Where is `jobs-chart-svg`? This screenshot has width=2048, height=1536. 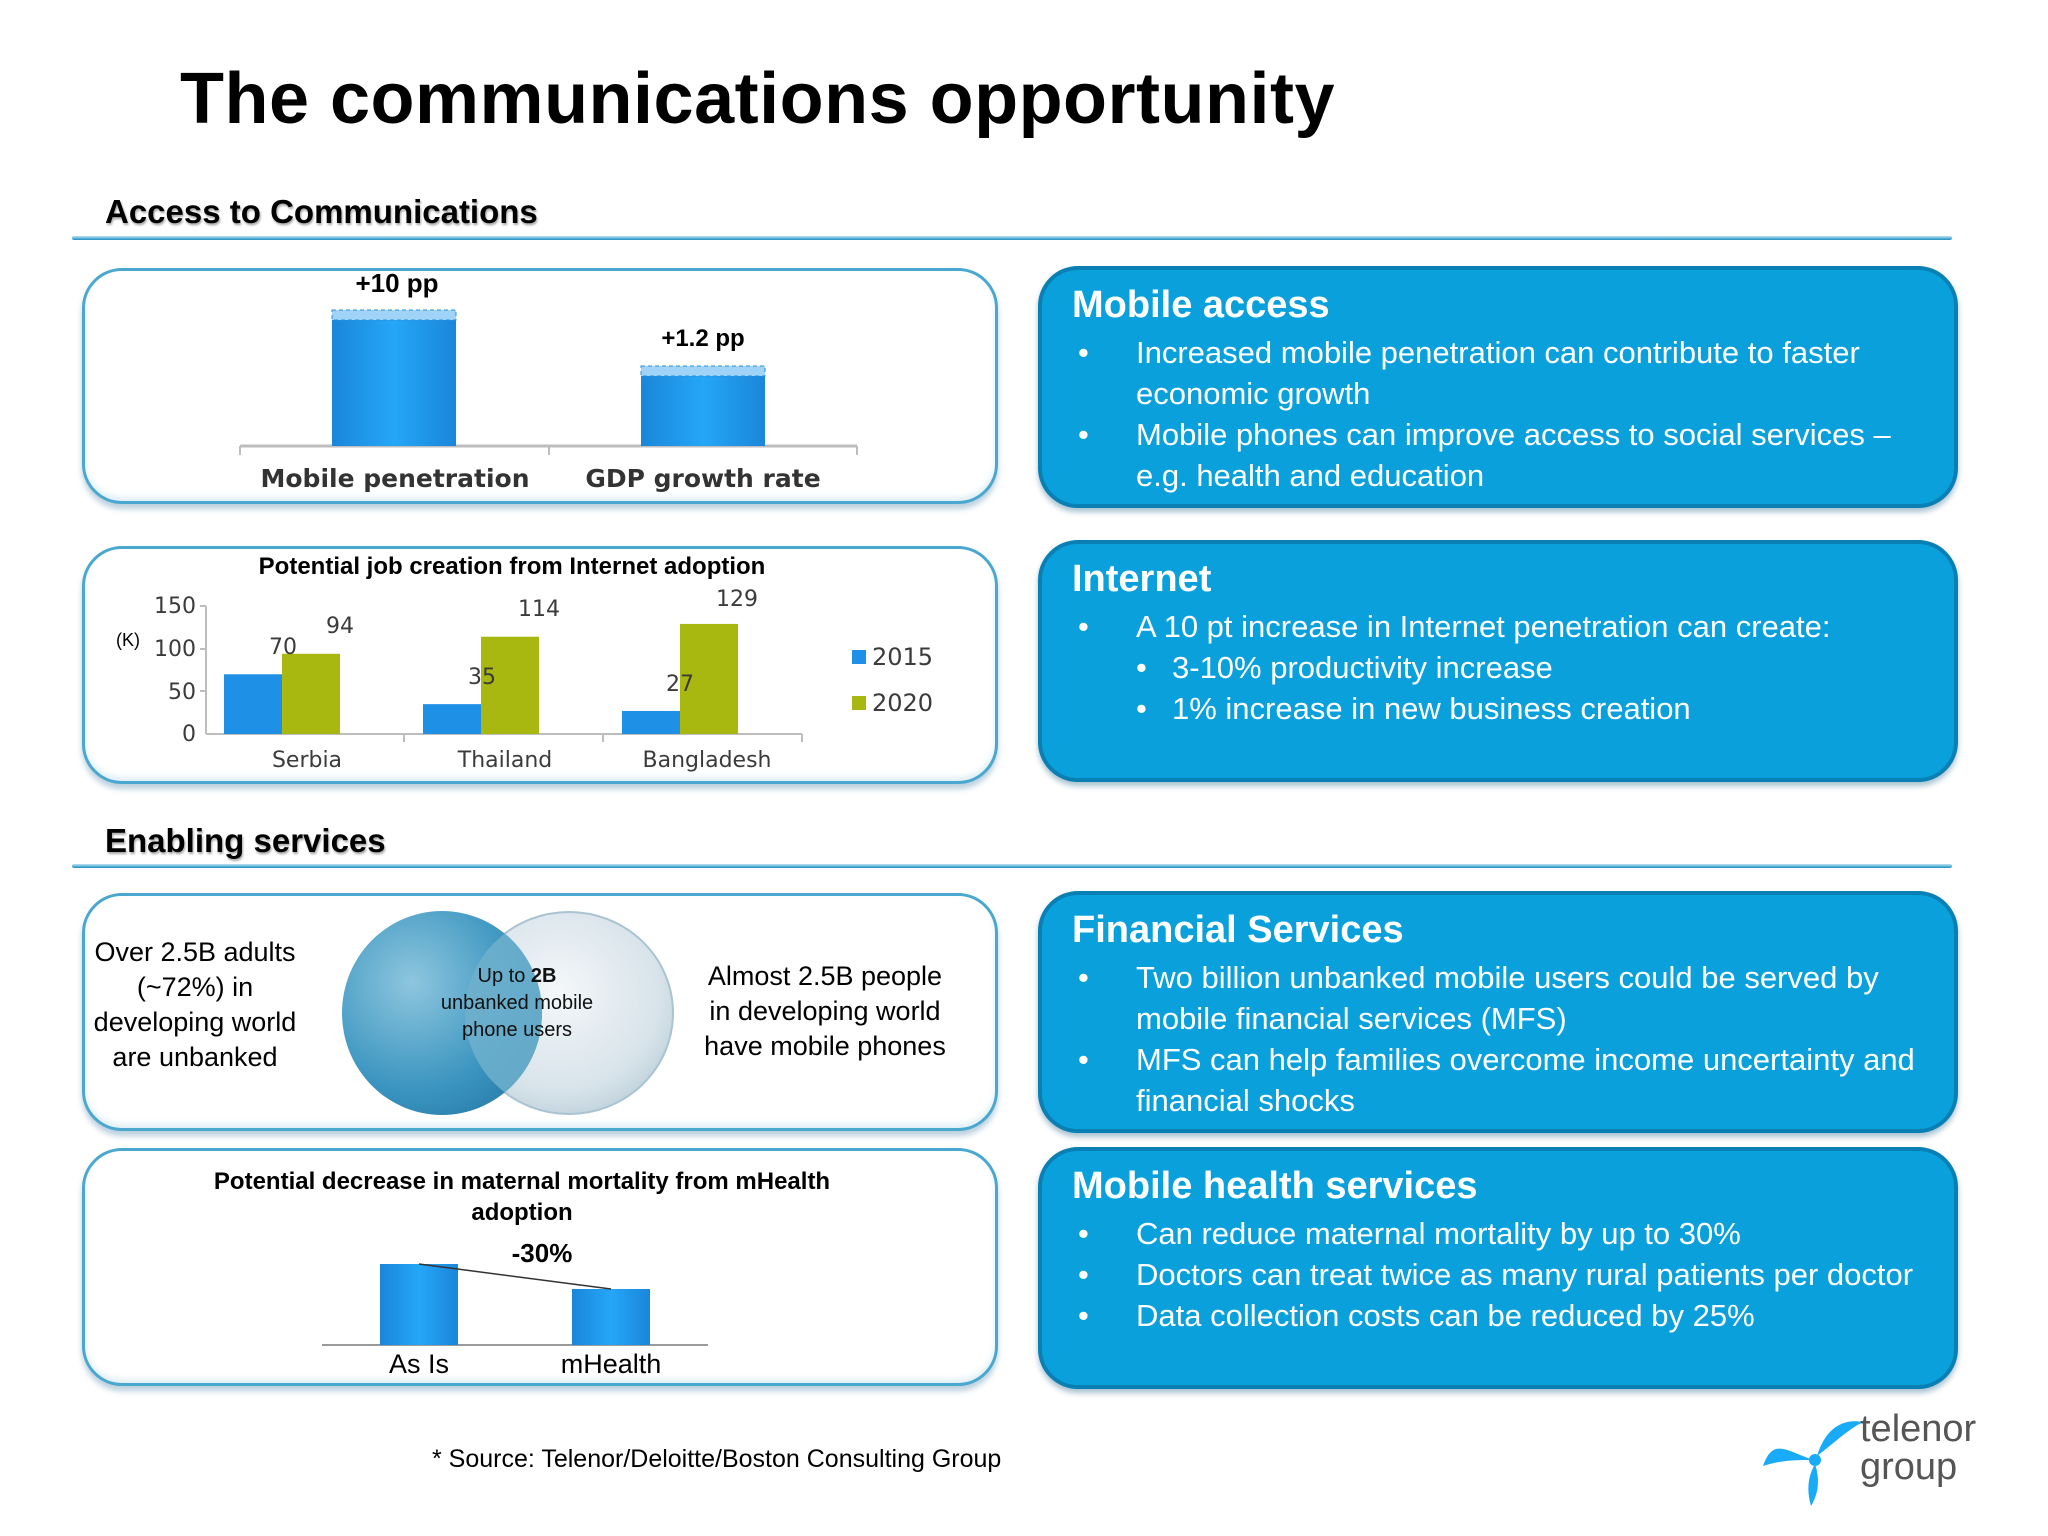 jobs-chart-svg is located at coordinates (501, 673).